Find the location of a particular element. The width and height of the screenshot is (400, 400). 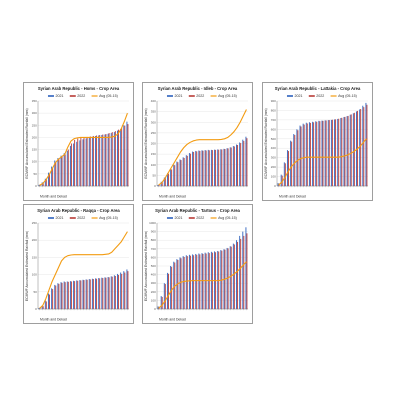

y-tick-label: 150 is located at coordinates (153, 154).